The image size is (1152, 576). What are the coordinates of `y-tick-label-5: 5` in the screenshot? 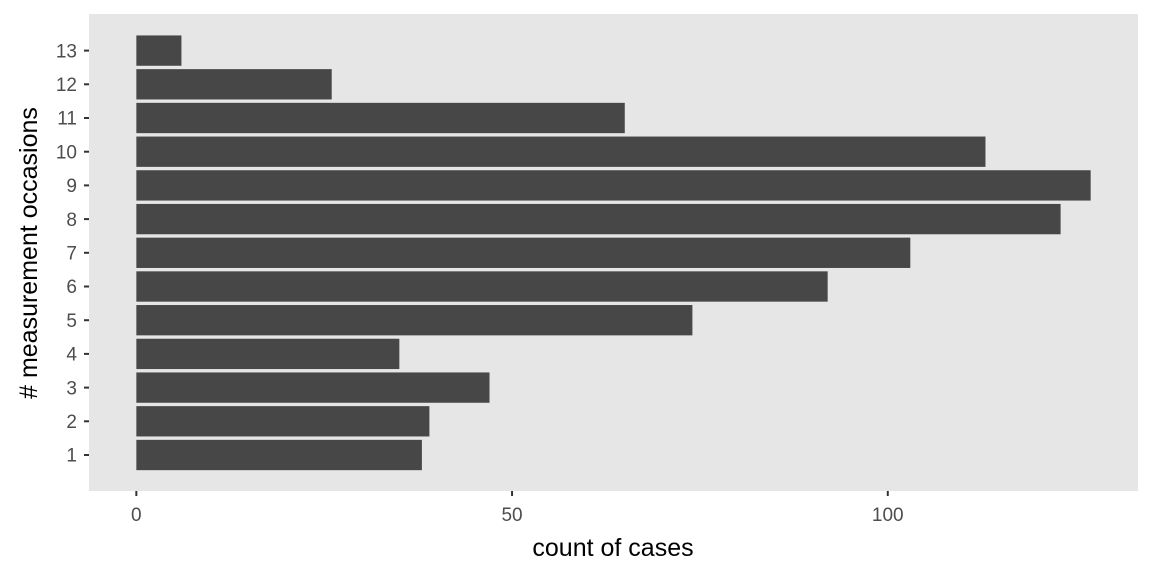 It's located at (71, 321).